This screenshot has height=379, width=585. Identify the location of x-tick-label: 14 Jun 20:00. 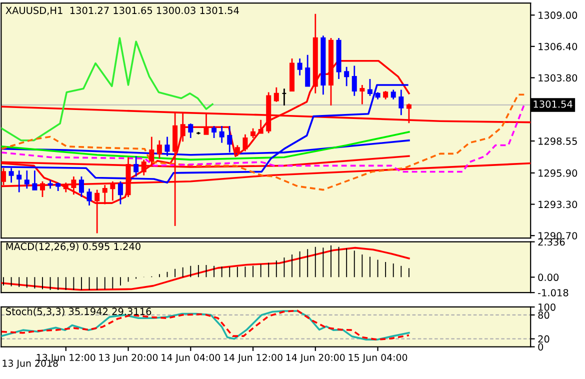
(315, 358).